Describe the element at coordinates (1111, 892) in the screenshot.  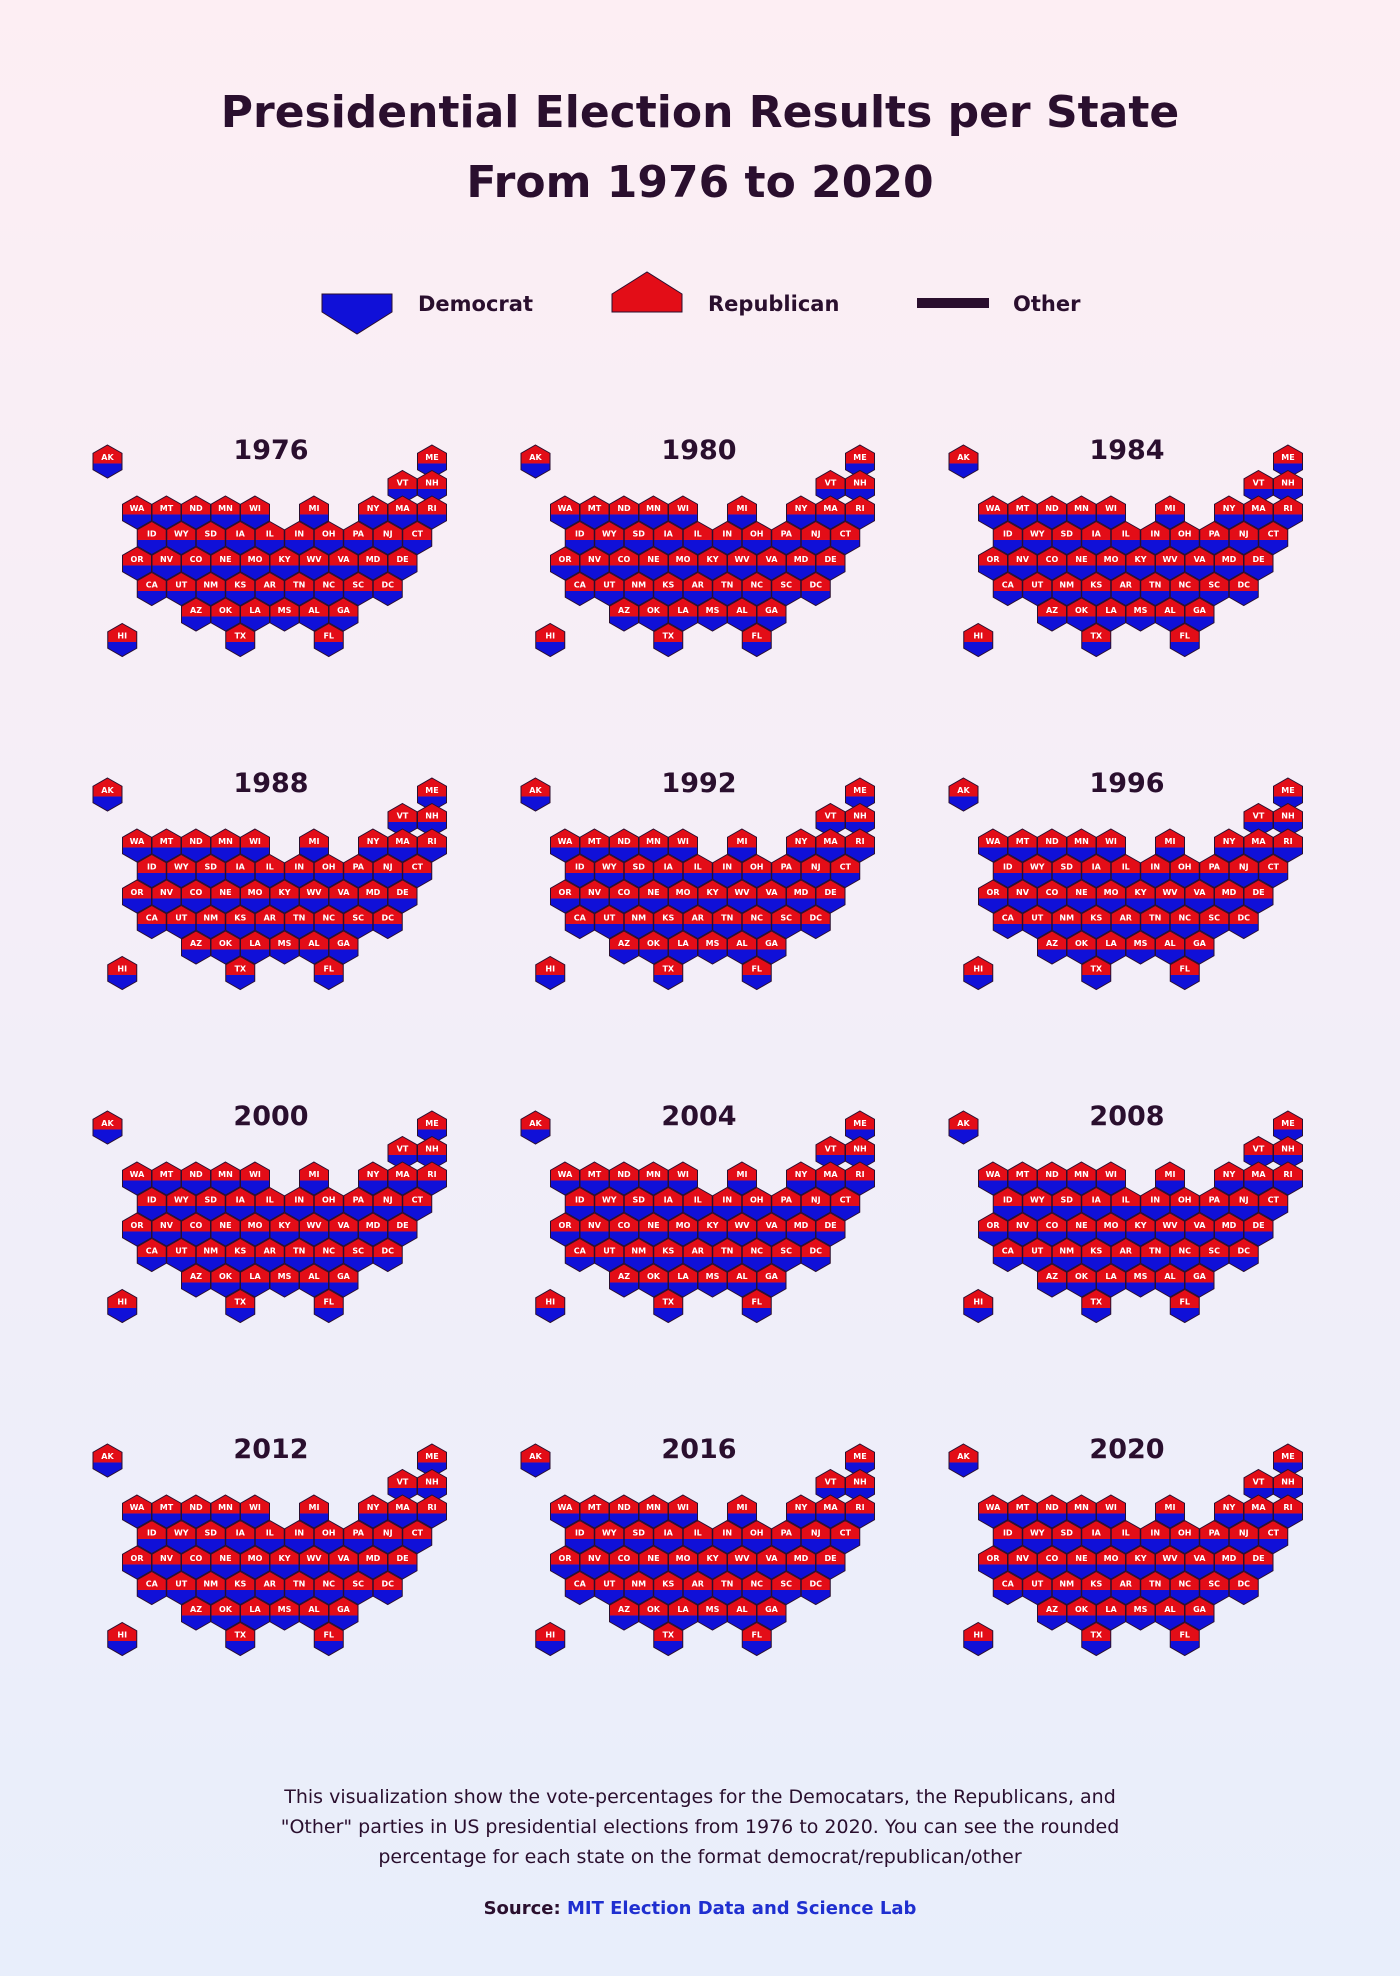
I see `state-label-MO: MO` at that location.